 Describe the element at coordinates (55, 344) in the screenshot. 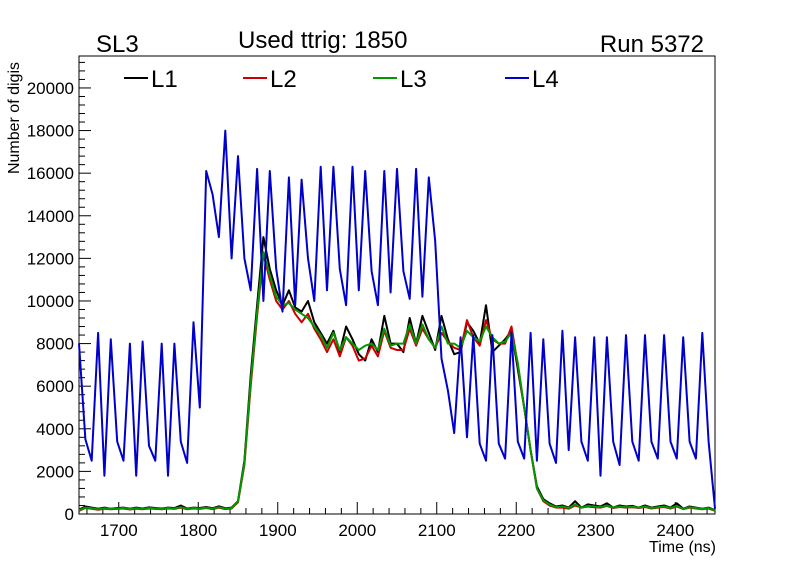

I see `y-tick-label: 8000` at that location.